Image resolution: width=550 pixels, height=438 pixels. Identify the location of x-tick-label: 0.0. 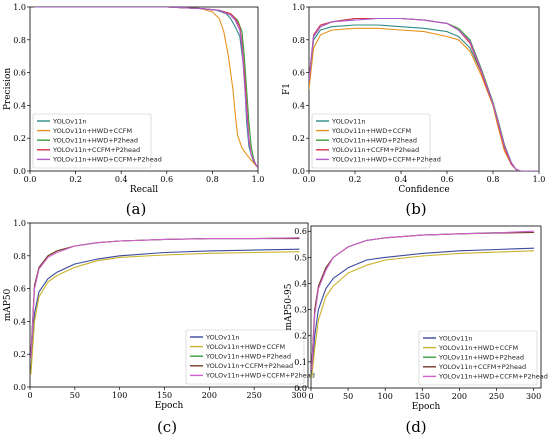
(30, 179).